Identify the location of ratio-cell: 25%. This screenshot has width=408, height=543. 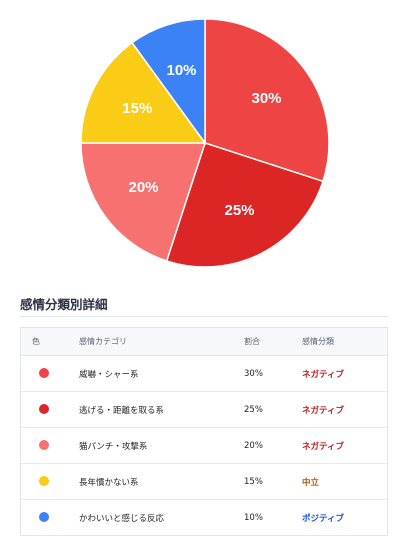
(273, 409).